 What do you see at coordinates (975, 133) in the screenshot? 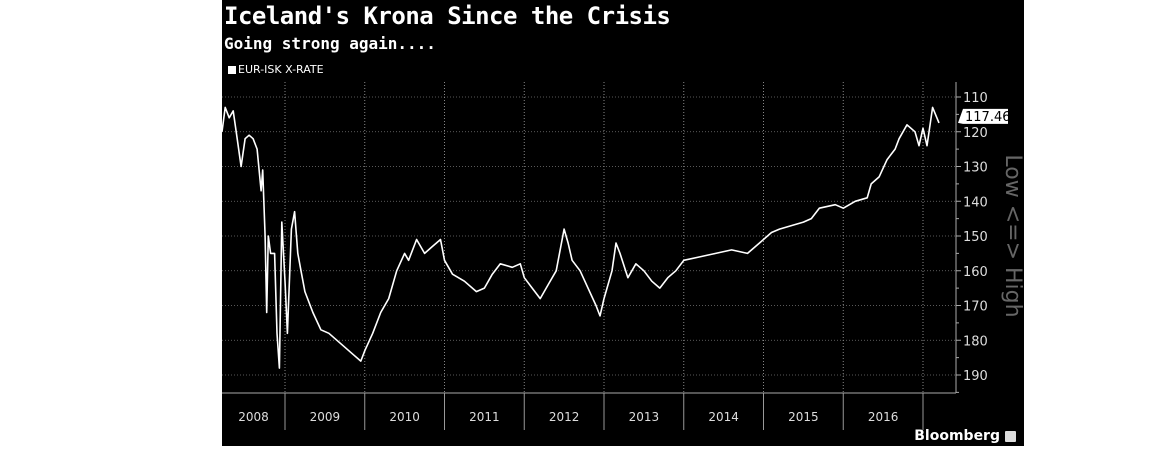
I see `y-tick-label: 120` at bounding box center [975, 133].